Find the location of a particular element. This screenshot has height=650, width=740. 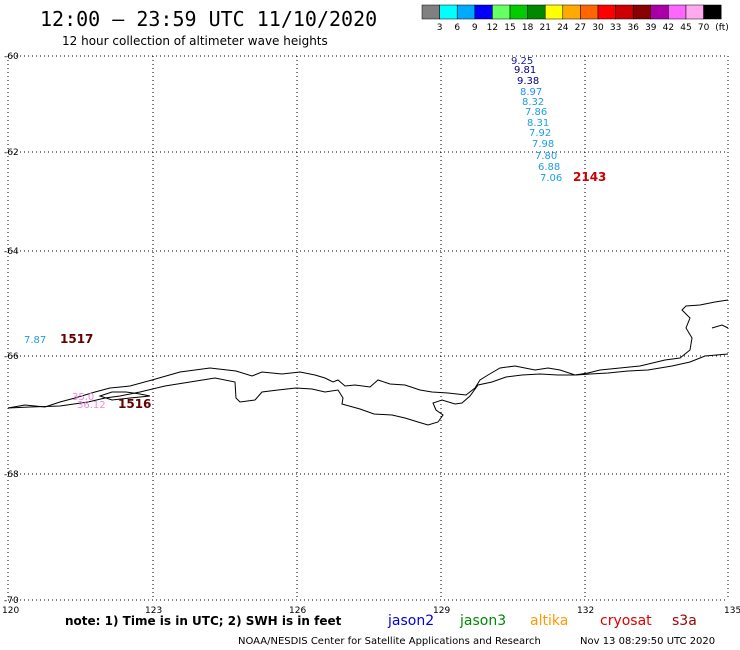

x-axis-ticks: 120 123 126 129 132 135 is located at coordinates (371, 611).